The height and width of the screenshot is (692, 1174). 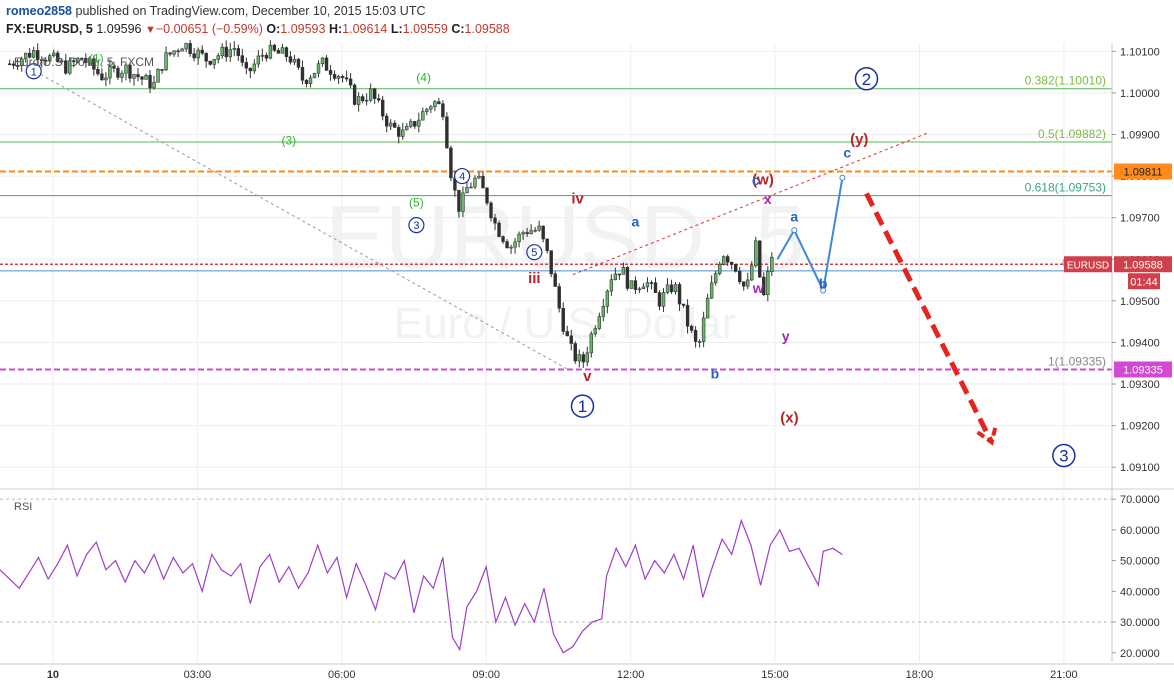 What do you see at coordinates (587, 376) in the screenshot?
I see `subwave-label: v` at bounding box center [587, 376].